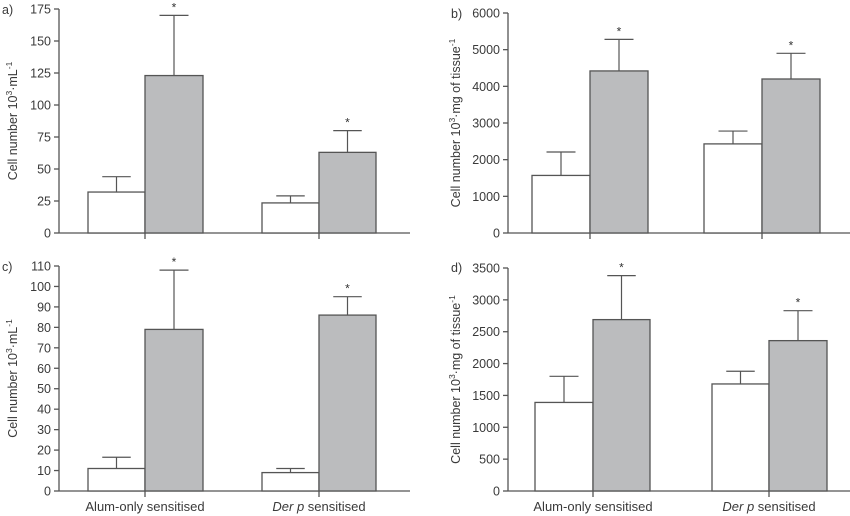 Image resolution: width=850 pixels, height=516 pixels. Describe the element at coordinates (456, 268) in the screenshot. I see `panel-label: d)` at that location.